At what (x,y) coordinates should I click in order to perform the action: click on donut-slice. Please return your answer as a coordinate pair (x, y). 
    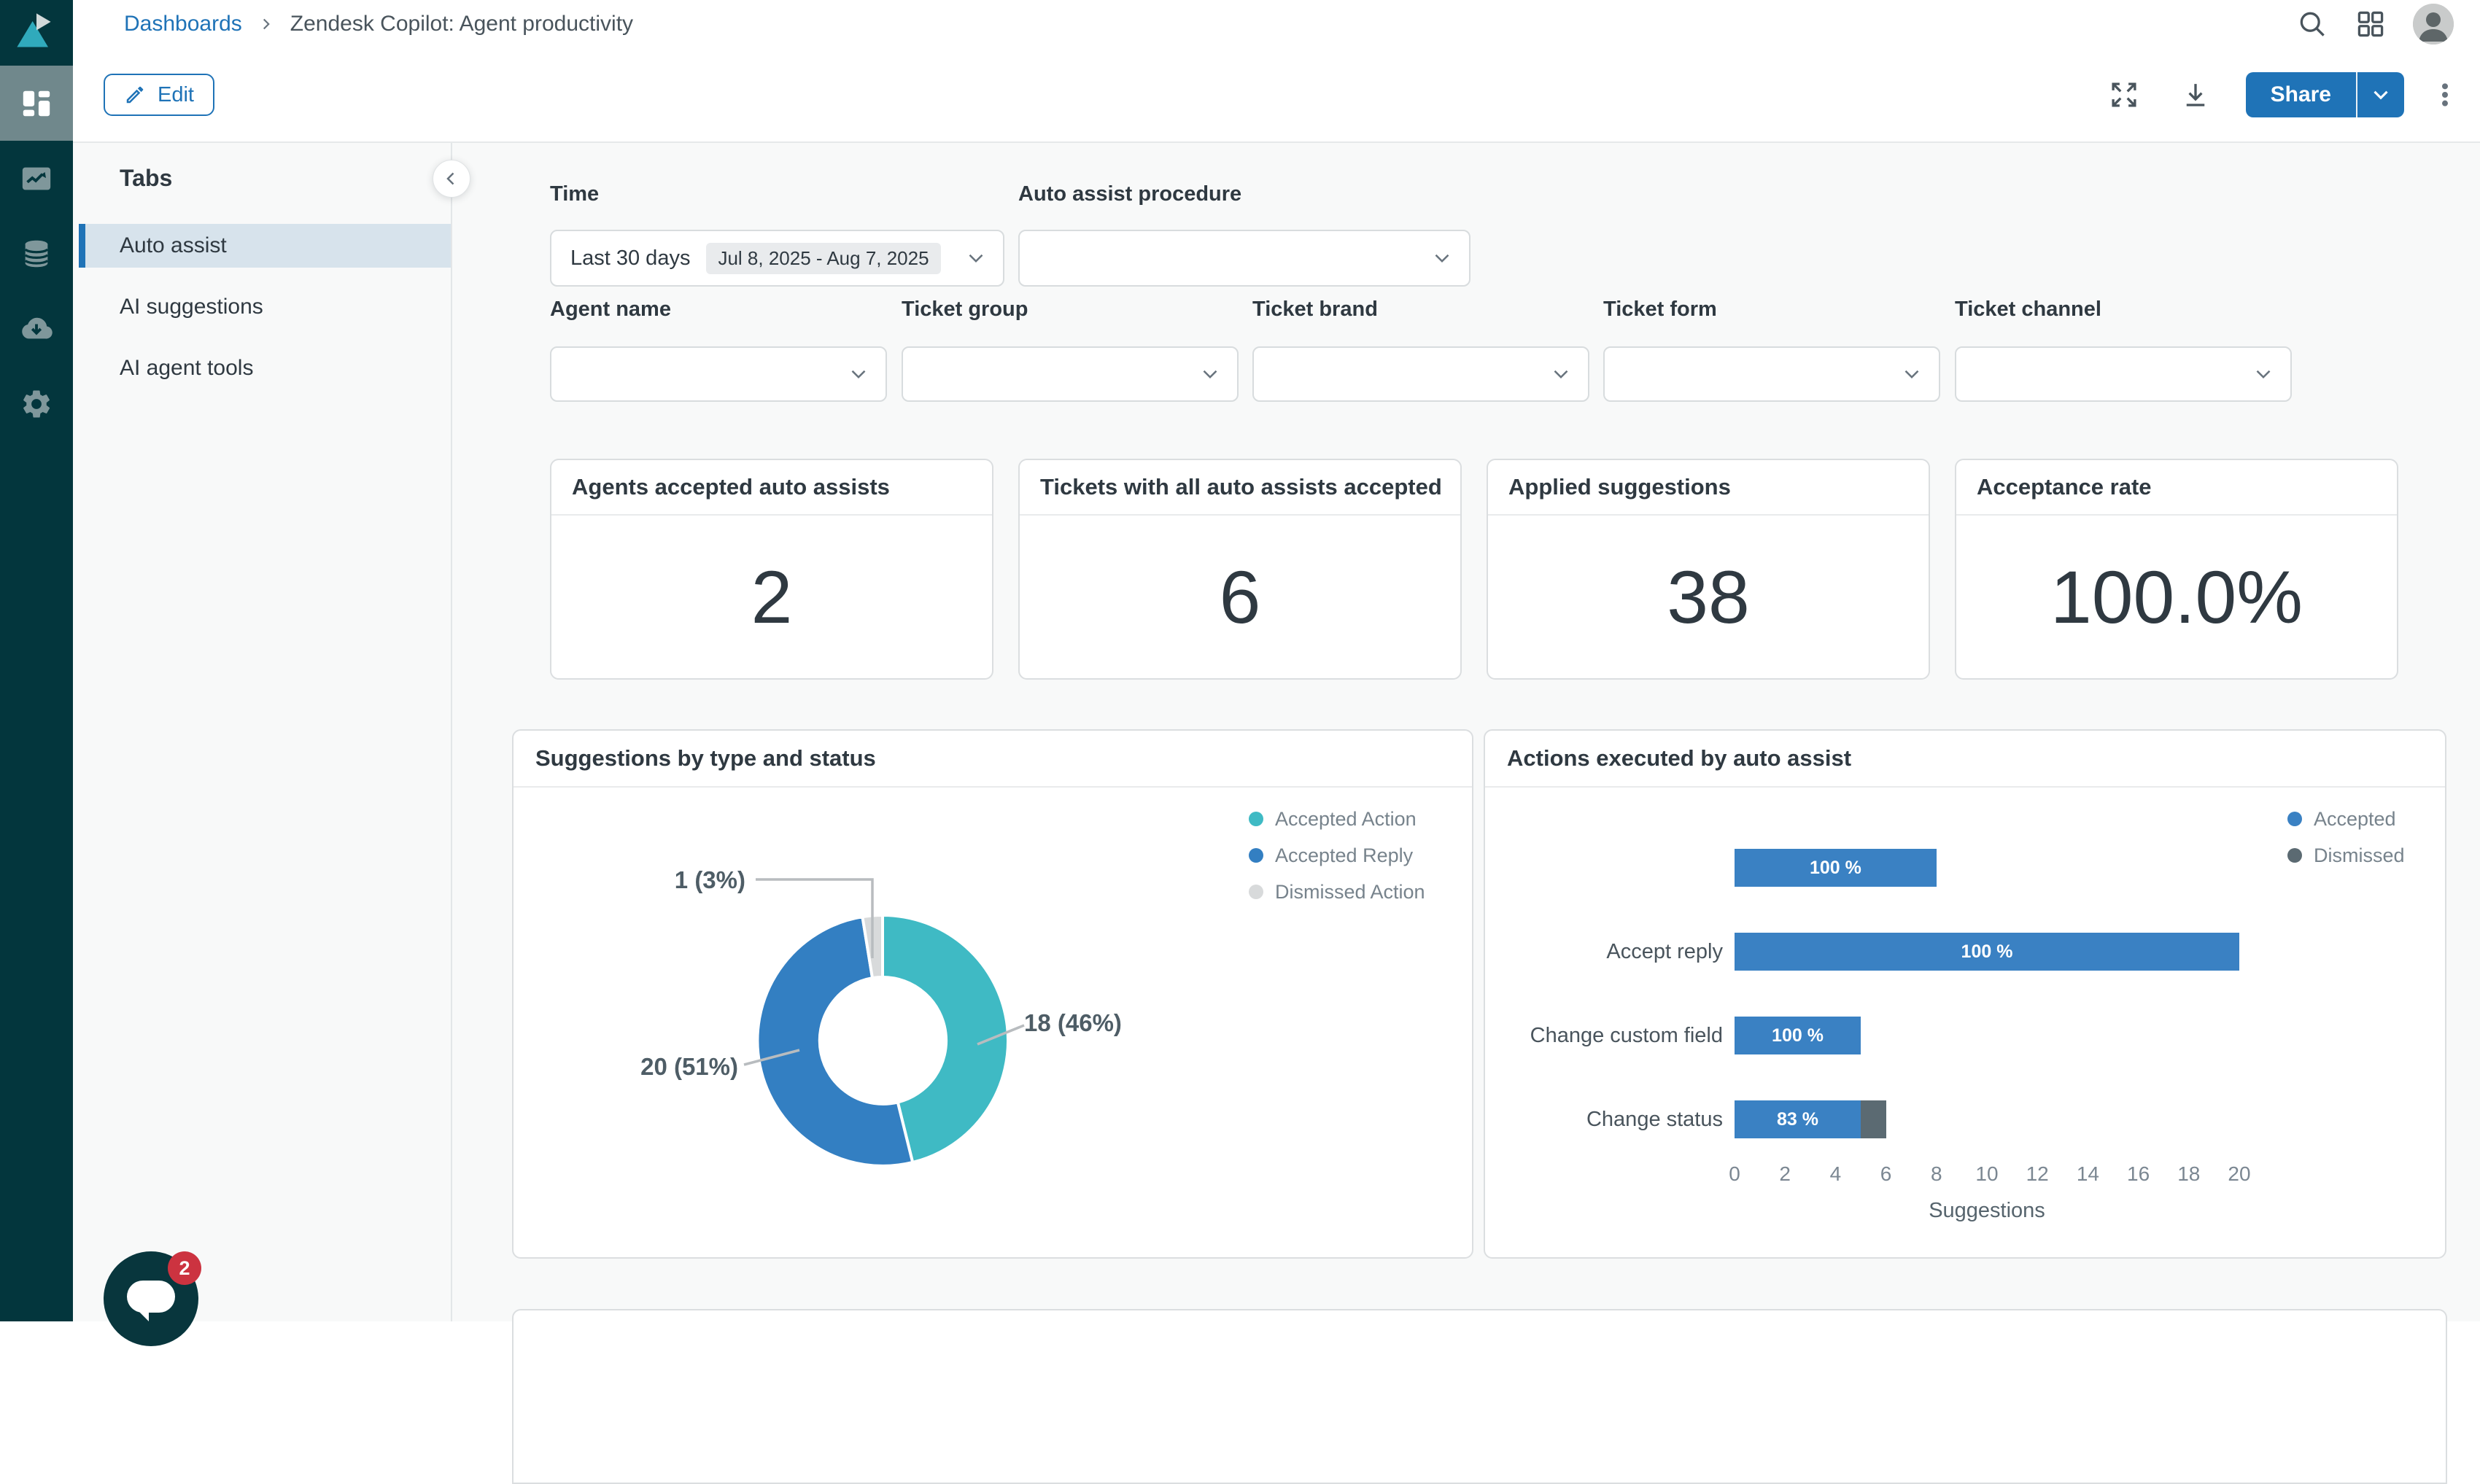
    Looking at the image, I should click on (945, 1039).